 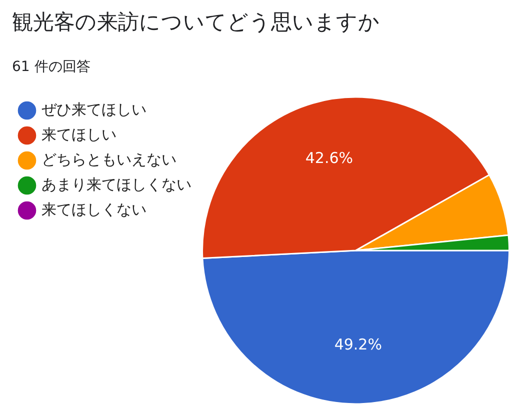 What do you see at coordinates (109, 159) in the screenshot?
I see `legend-label: どちらともいえない` at bounding box center [109, 159].